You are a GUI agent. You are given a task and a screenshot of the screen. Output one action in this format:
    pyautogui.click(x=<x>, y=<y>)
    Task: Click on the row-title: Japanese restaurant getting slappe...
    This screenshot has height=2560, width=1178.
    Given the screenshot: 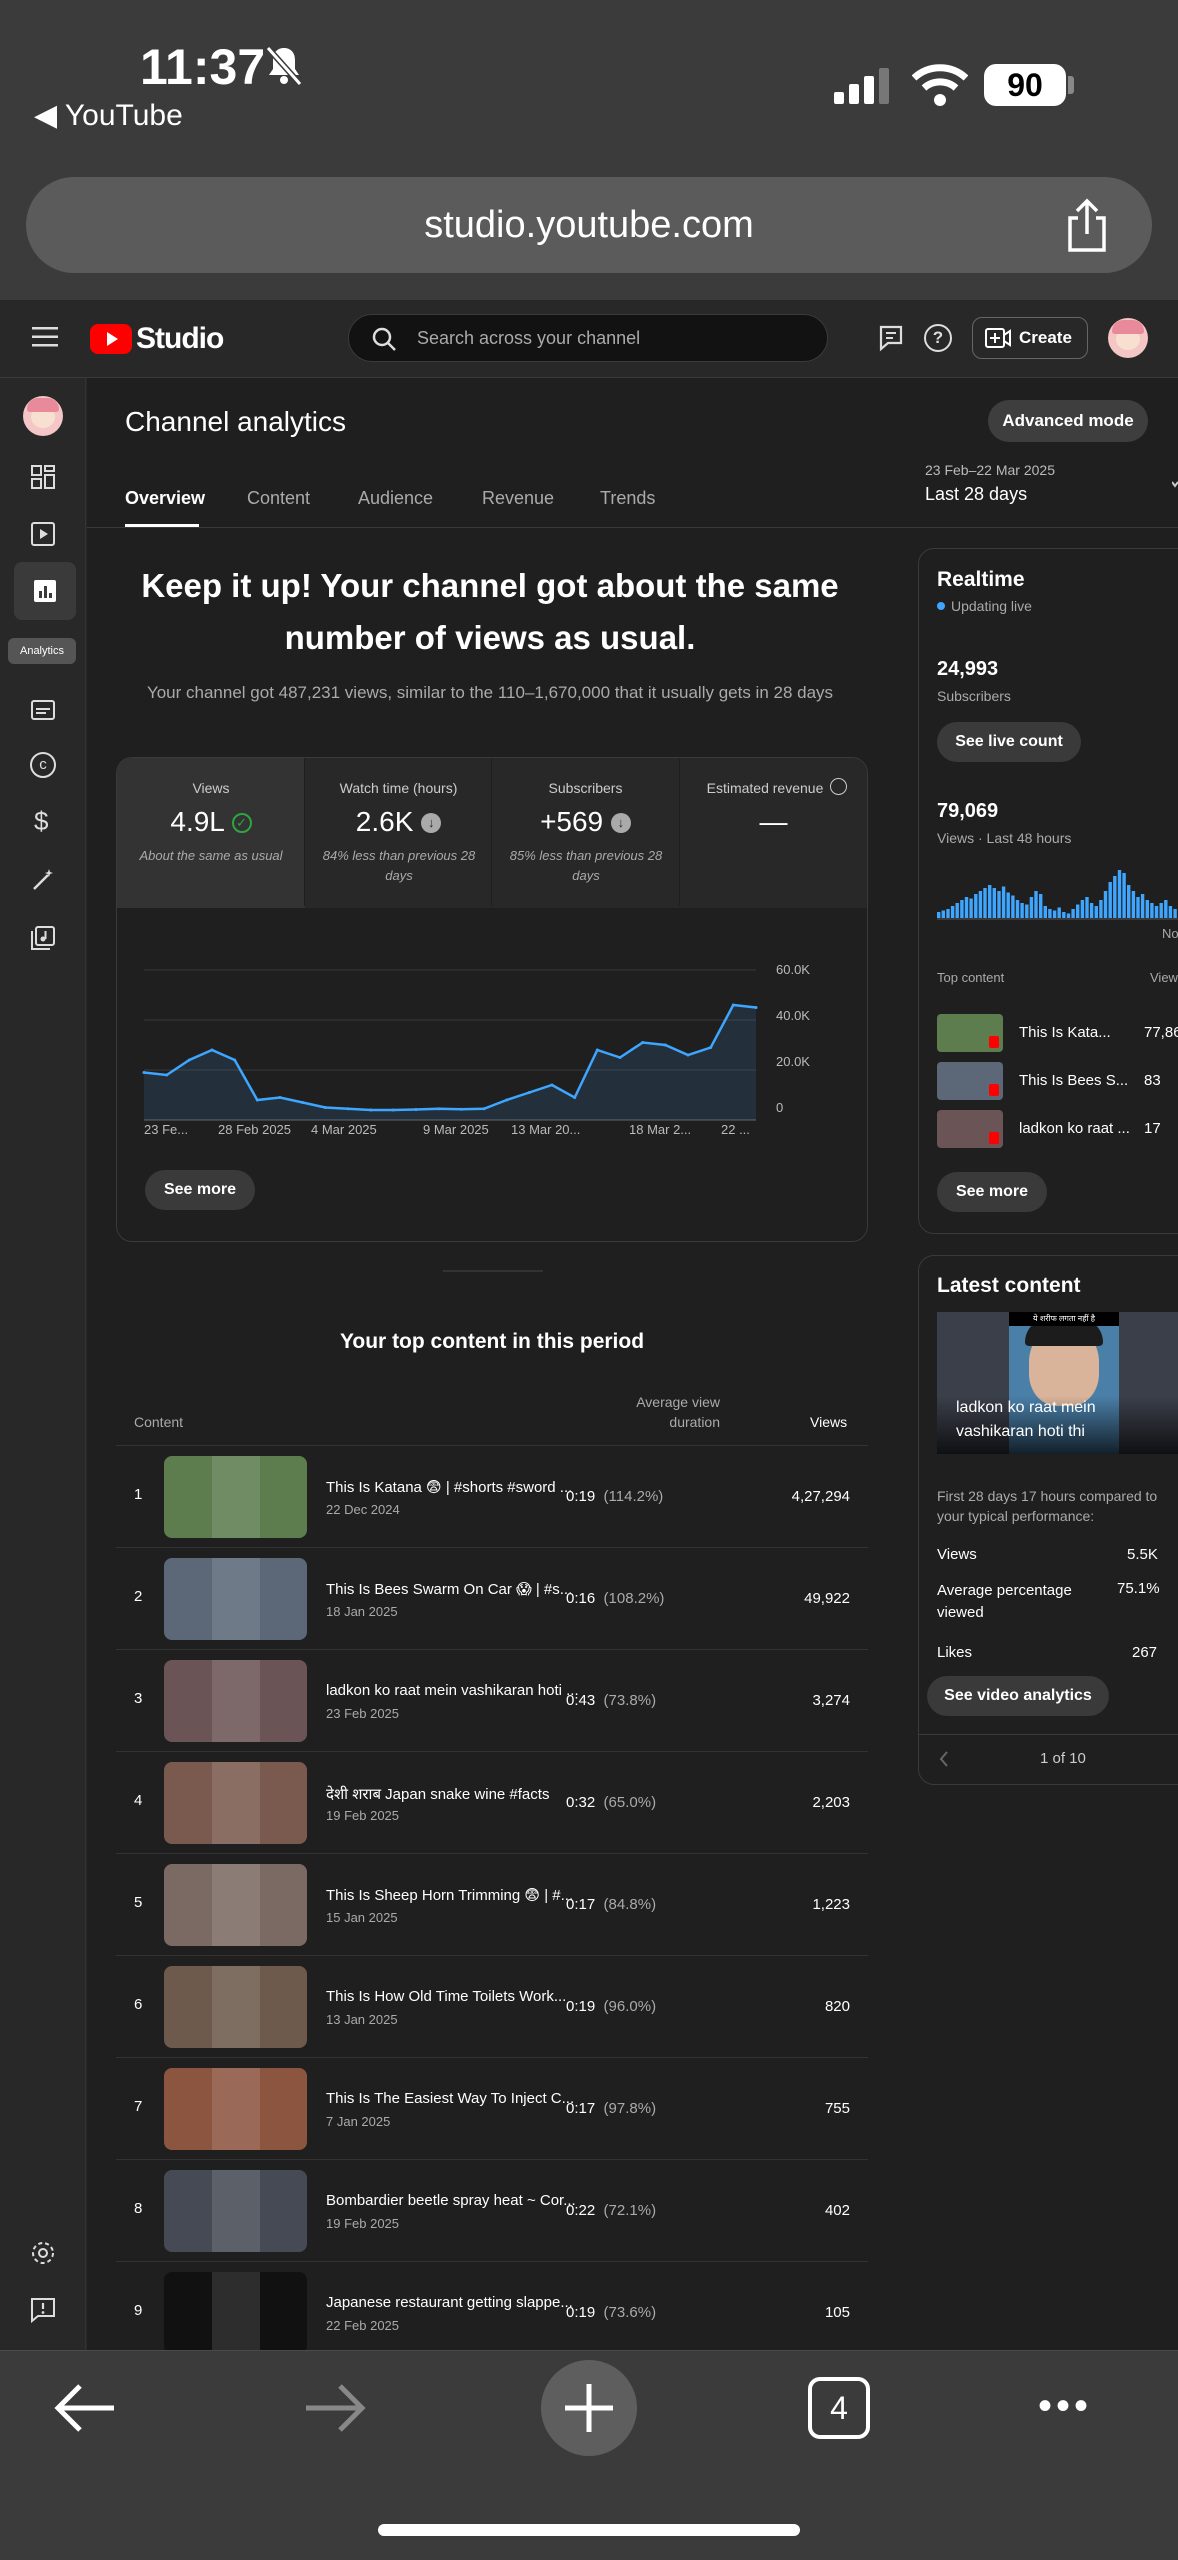 What is the action you would take?
    pyautogui.click(x=449, y=2302)
    